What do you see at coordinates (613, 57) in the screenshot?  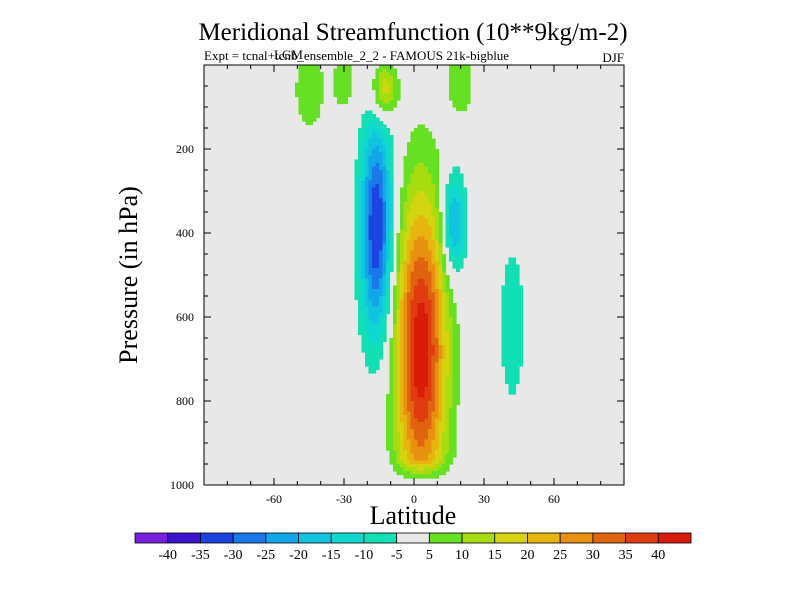 I see `chart-season: DJF` at bounding box center [613, 57].